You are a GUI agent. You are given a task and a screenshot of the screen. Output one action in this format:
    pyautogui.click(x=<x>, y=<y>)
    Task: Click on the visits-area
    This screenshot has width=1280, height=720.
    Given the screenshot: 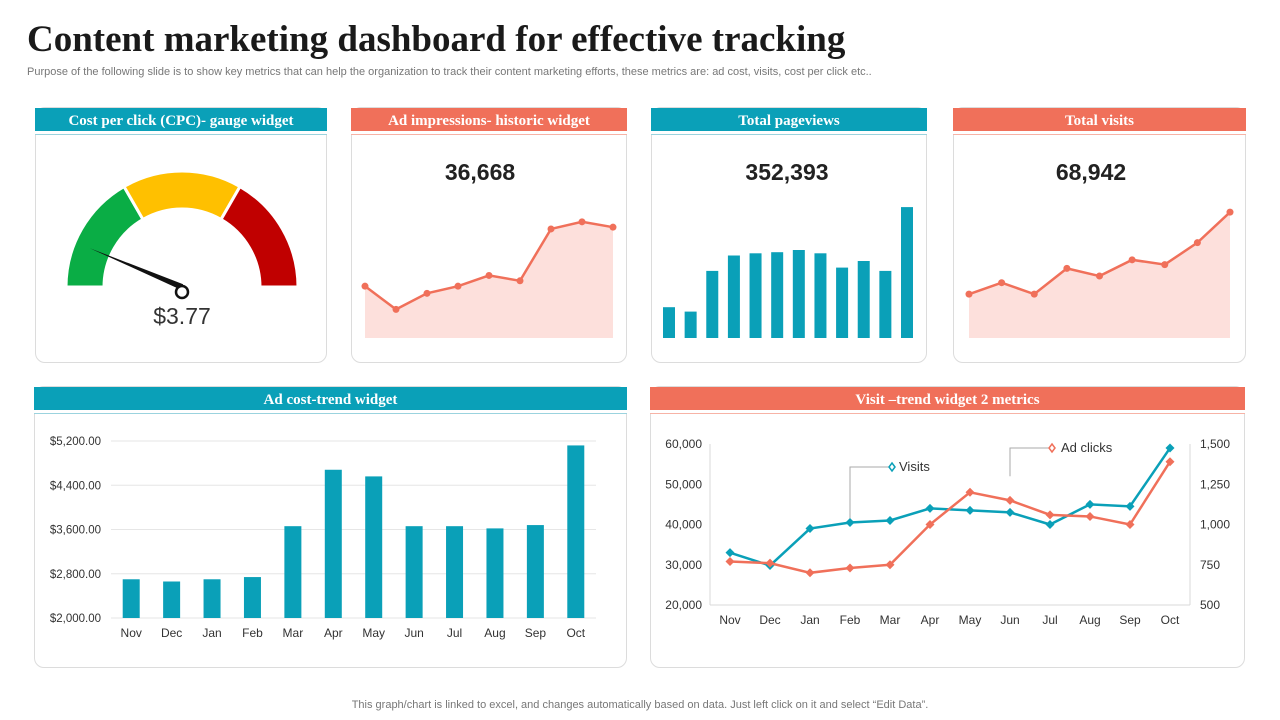 What is the action you would take?
    pyautogui.click(x=1099, y=275)
    